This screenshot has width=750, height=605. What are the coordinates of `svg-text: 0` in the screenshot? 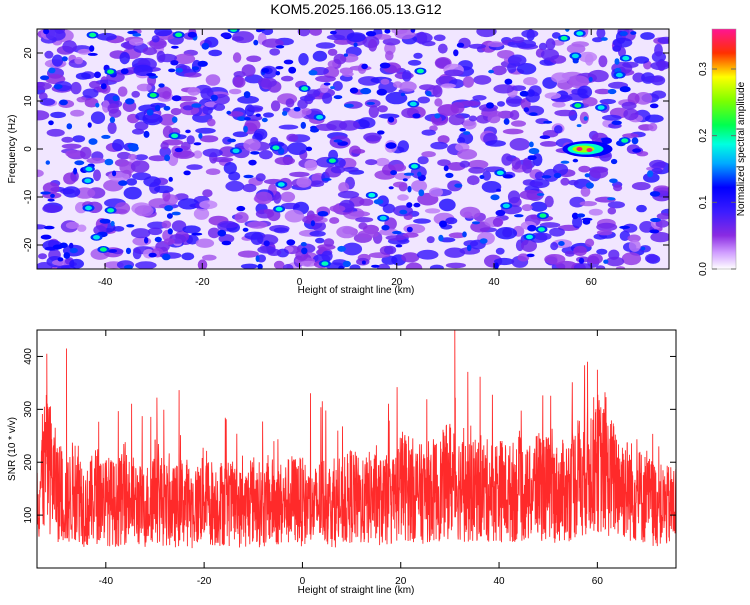 It's located at (28, 149).